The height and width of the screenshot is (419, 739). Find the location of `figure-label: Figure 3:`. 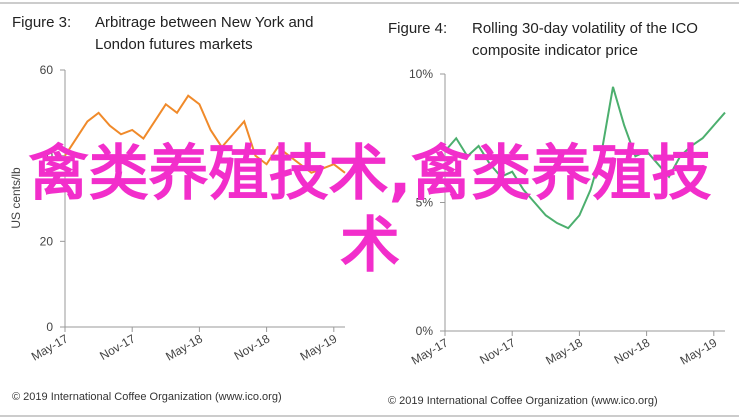

figure-label: Figure 3: is located at coordinates (42, 22).